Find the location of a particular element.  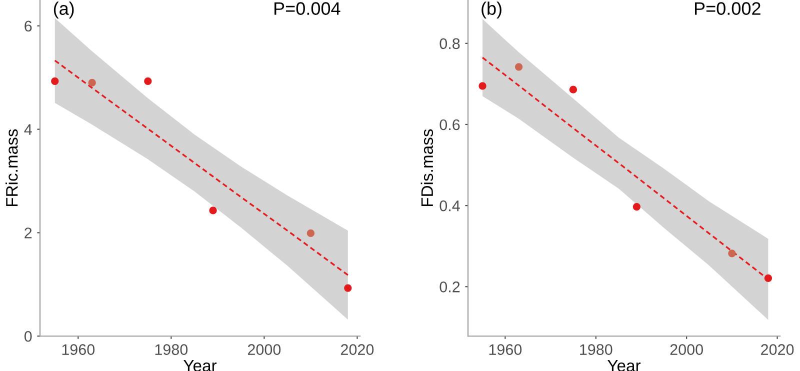

y-tick-label: 0.6 is located at coordinates (450, 124).